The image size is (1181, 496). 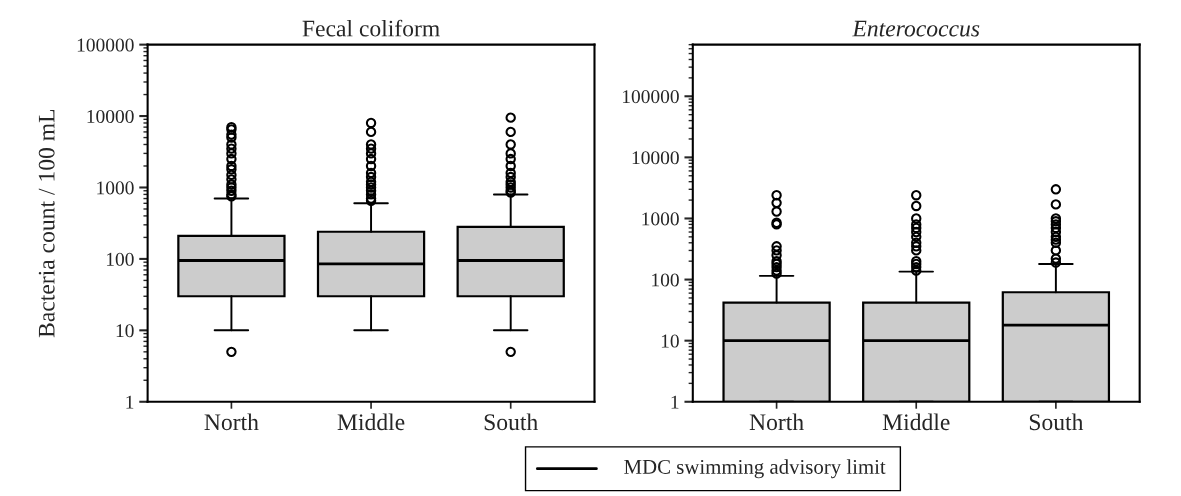 What do you see at coordinates (755, 469) in the screenshot?
I see `text: MDC swimming advisory limit` at bounding box center [755, 469].